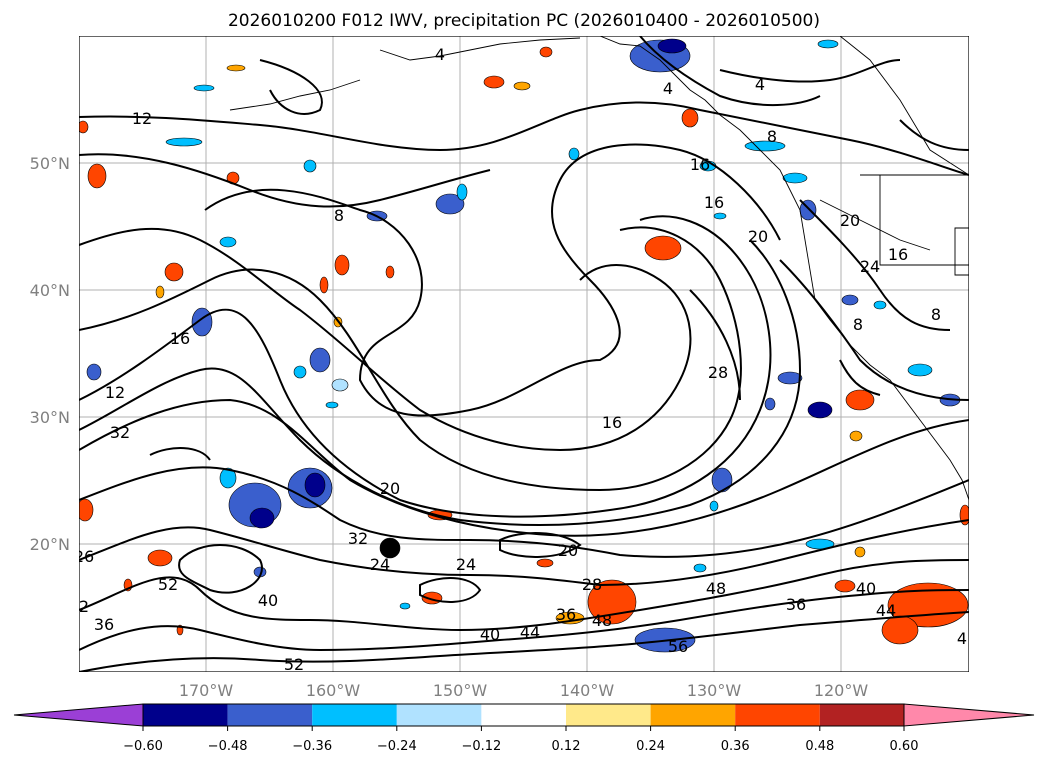  Describe the element at coordinates (841, 690) in the screenshot. I see `lon-label: 120°W` at that location.